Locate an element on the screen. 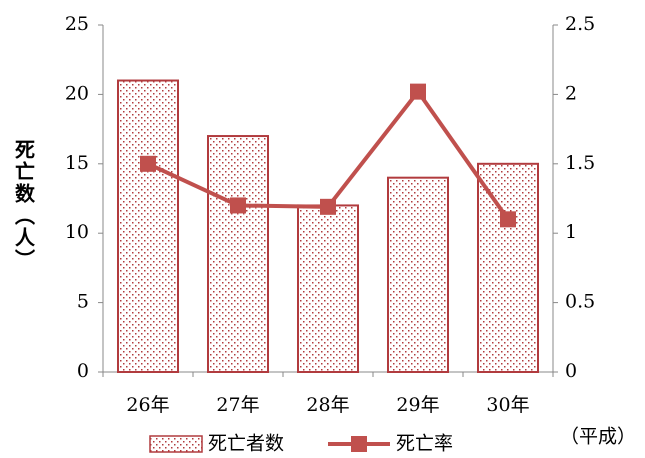 The image size is (645, 458). legend-label: 死亡率 is located at coordinates (424, 444).